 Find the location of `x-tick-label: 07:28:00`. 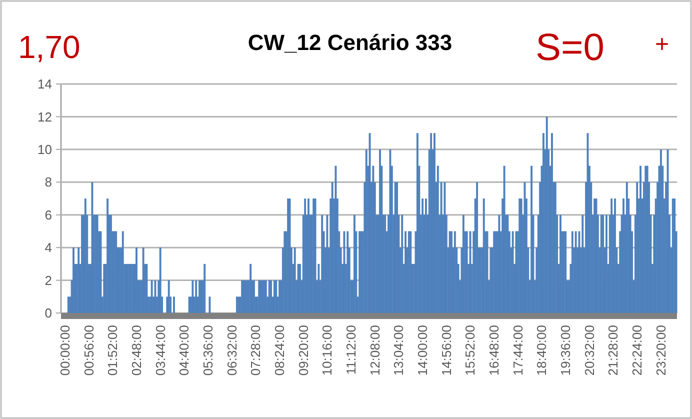

x-tick-label: 07:28:00 is located at coordinates (256, 350).